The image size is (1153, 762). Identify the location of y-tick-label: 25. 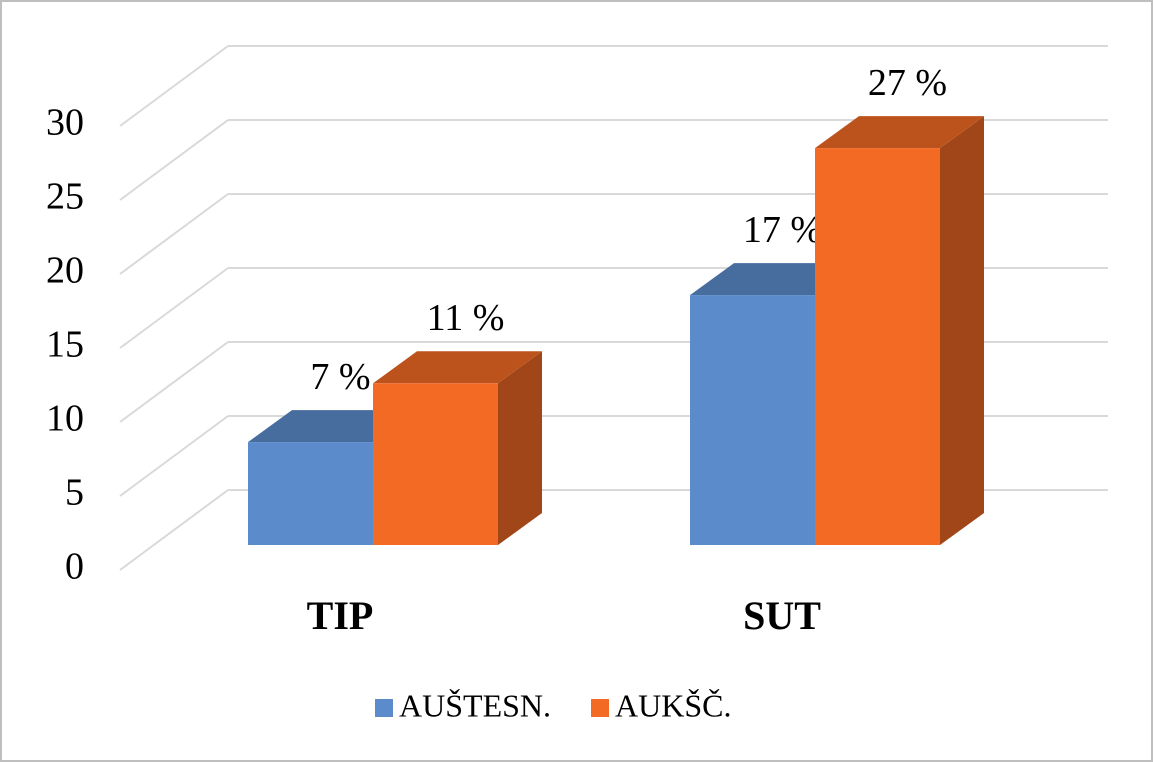
(65, 197).